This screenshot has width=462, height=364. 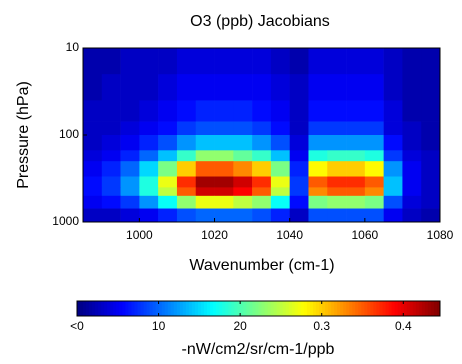 What do you see at coordinates (261, 265) in the screenshot?
I see `x-axis-label: Wavenumber (cm-1)` at bounding box center [261, 265].